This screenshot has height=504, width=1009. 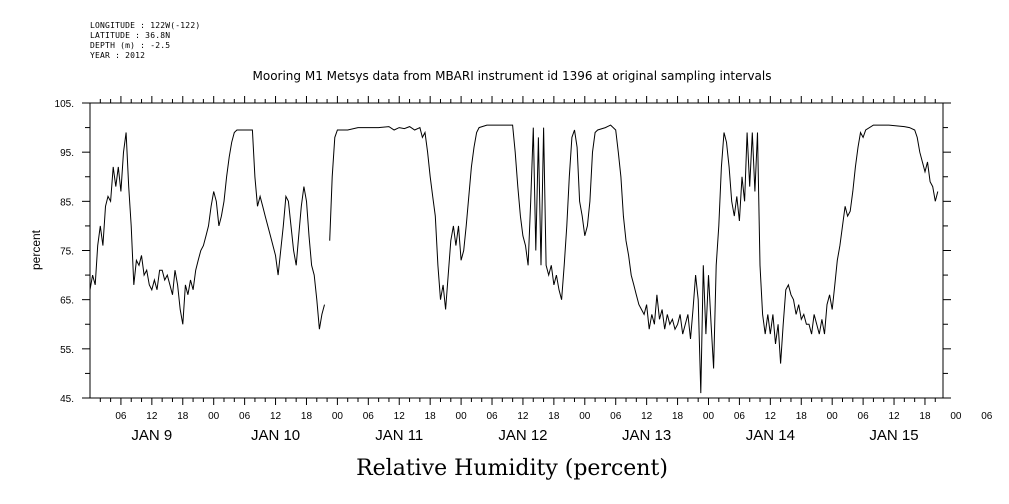 What do you see at coordinates (151, 435) in the screenshot?
I see `x-day-label: JAN 9` at bounding box center [151, 435].